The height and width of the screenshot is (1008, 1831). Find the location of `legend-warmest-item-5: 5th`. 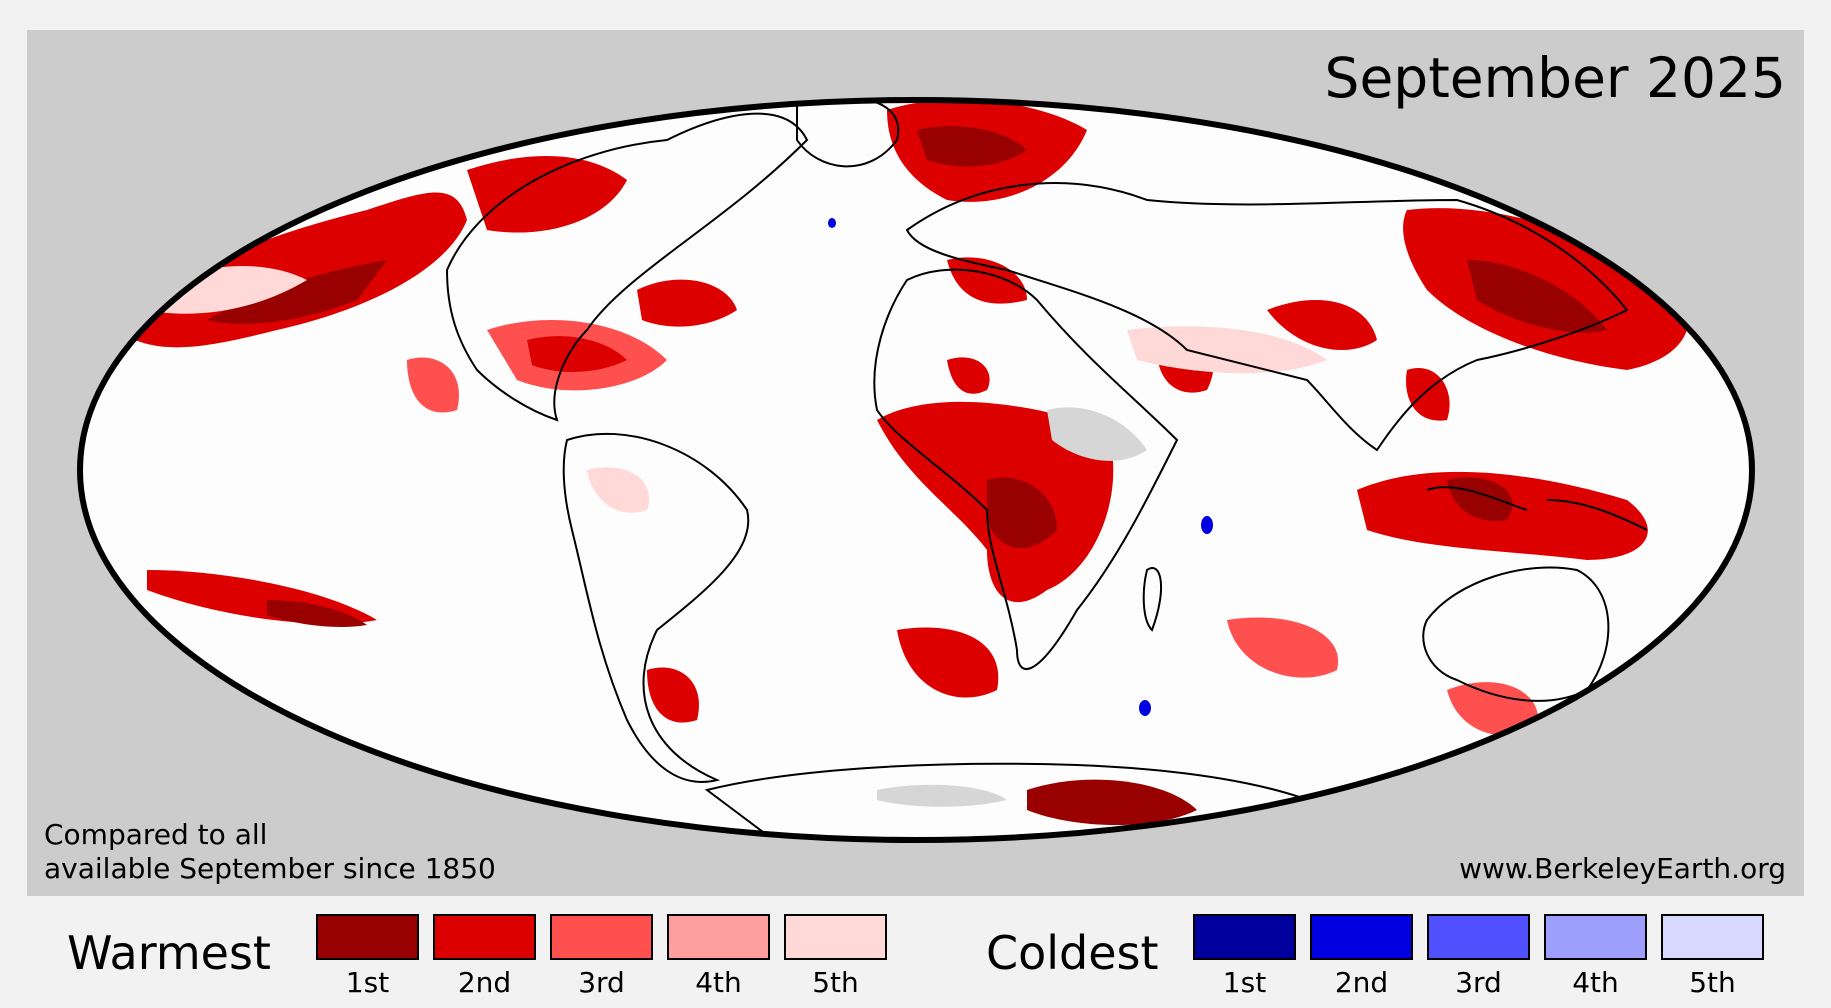

legend-warmest-item-5: 5th is located at coordinates (835, 956).